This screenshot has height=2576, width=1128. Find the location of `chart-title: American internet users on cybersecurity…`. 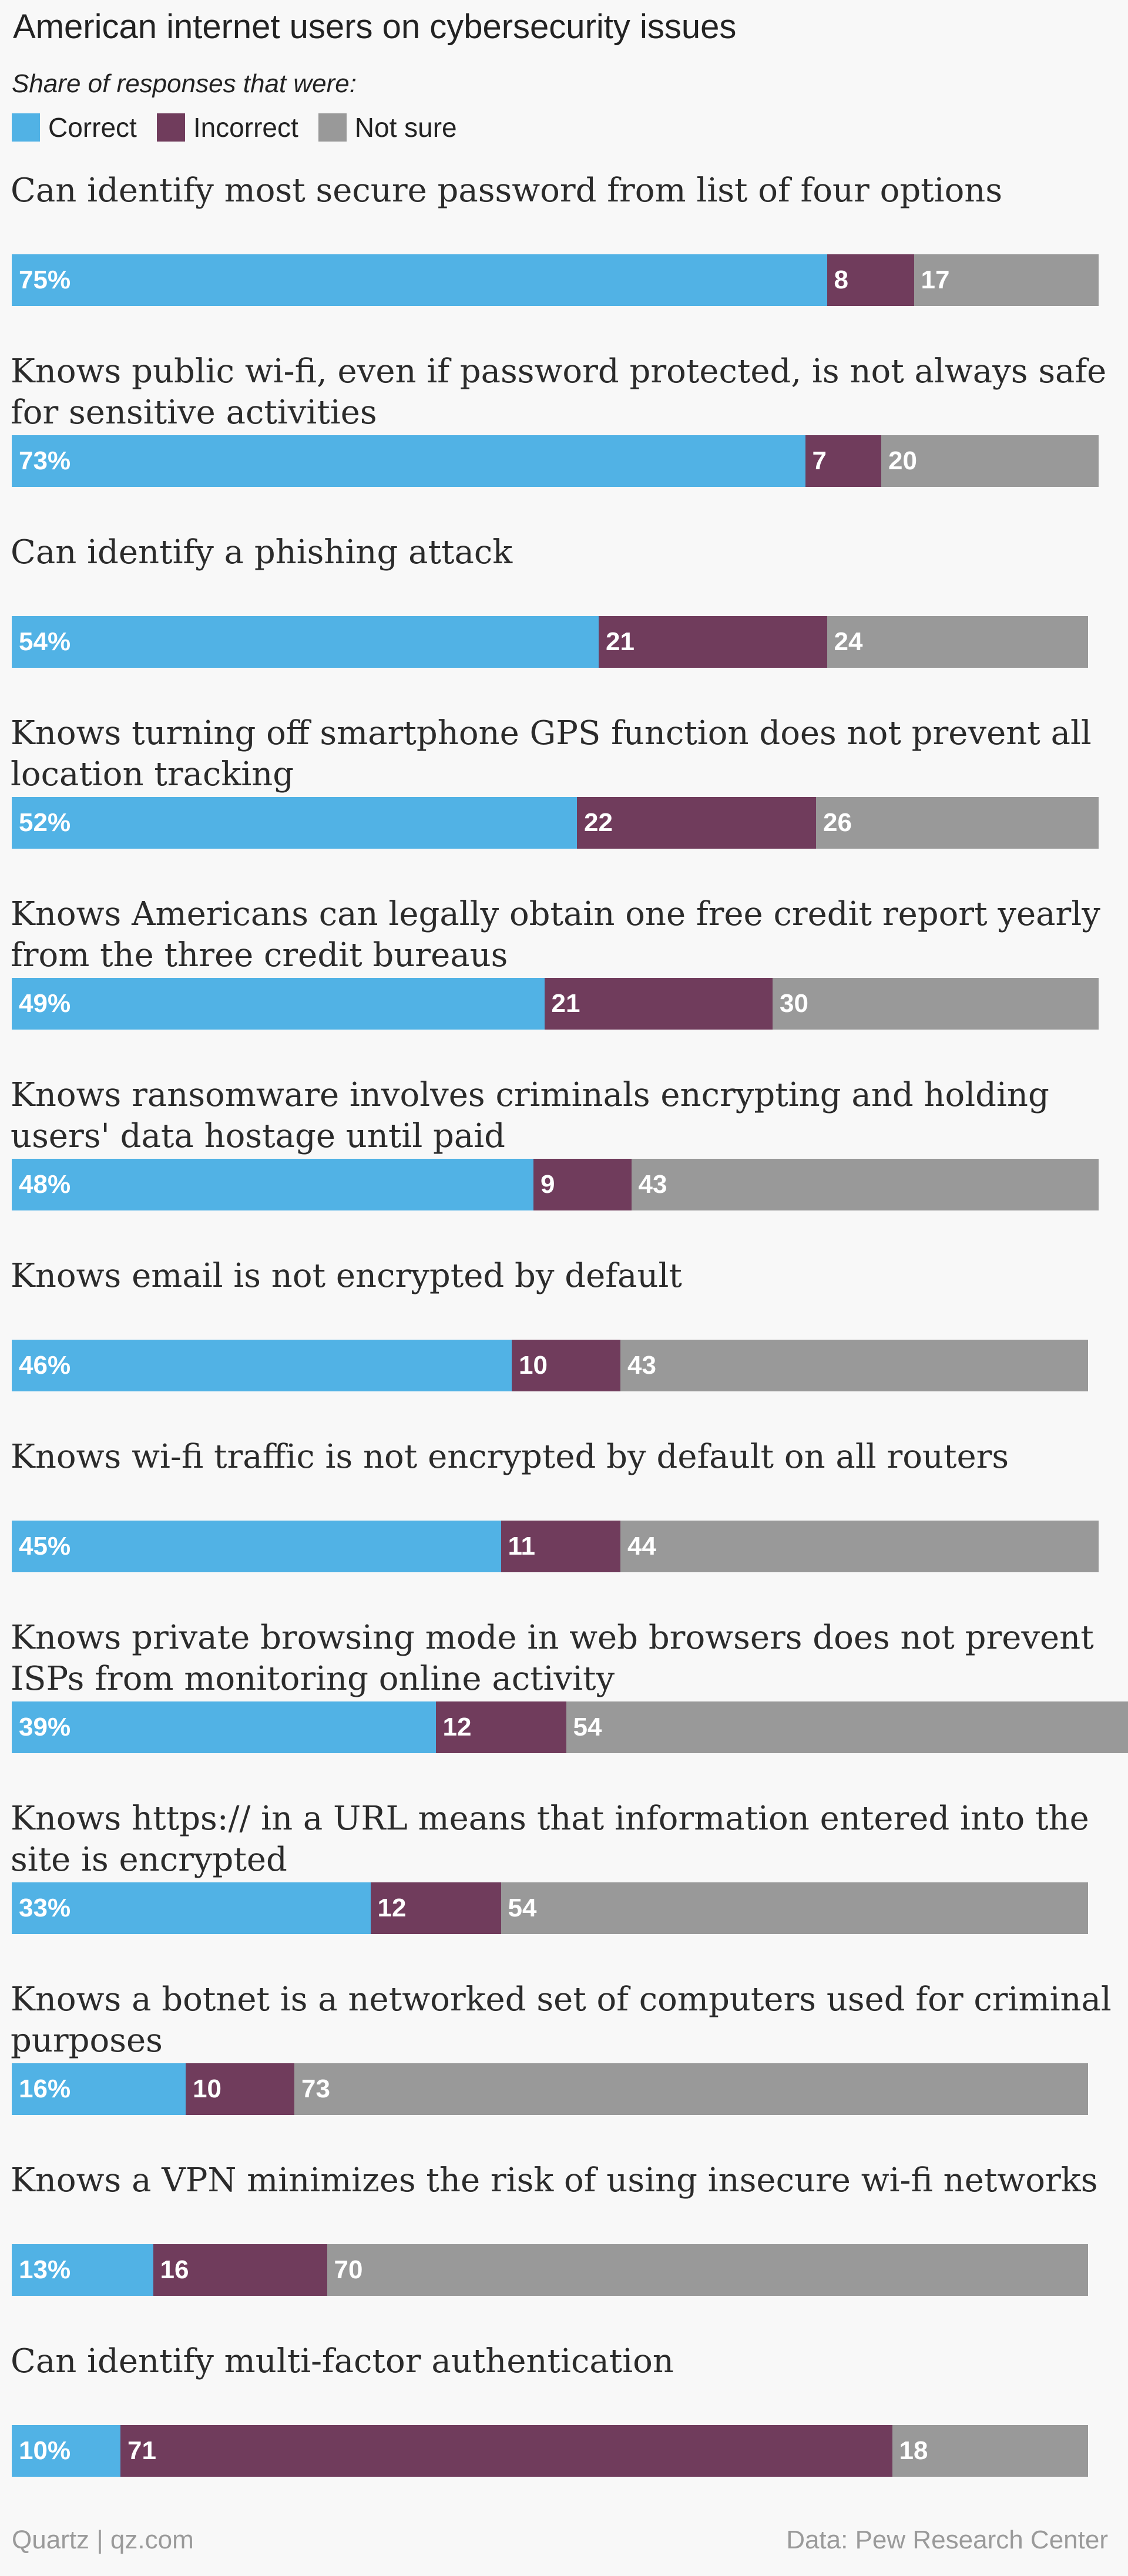

chart-title: American internet users on cybersecurity… is located at coordinates (375, 27).